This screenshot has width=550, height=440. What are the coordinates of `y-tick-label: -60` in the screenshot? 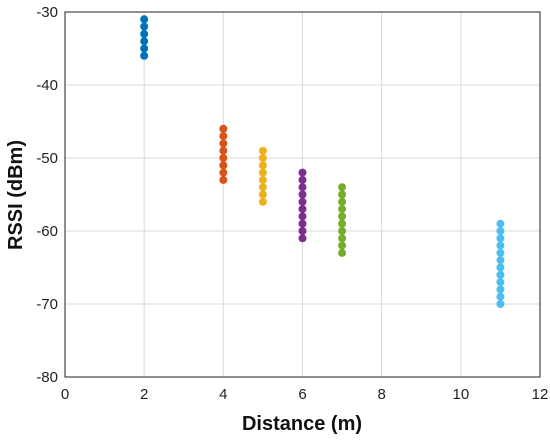 It's located at (47, 231).